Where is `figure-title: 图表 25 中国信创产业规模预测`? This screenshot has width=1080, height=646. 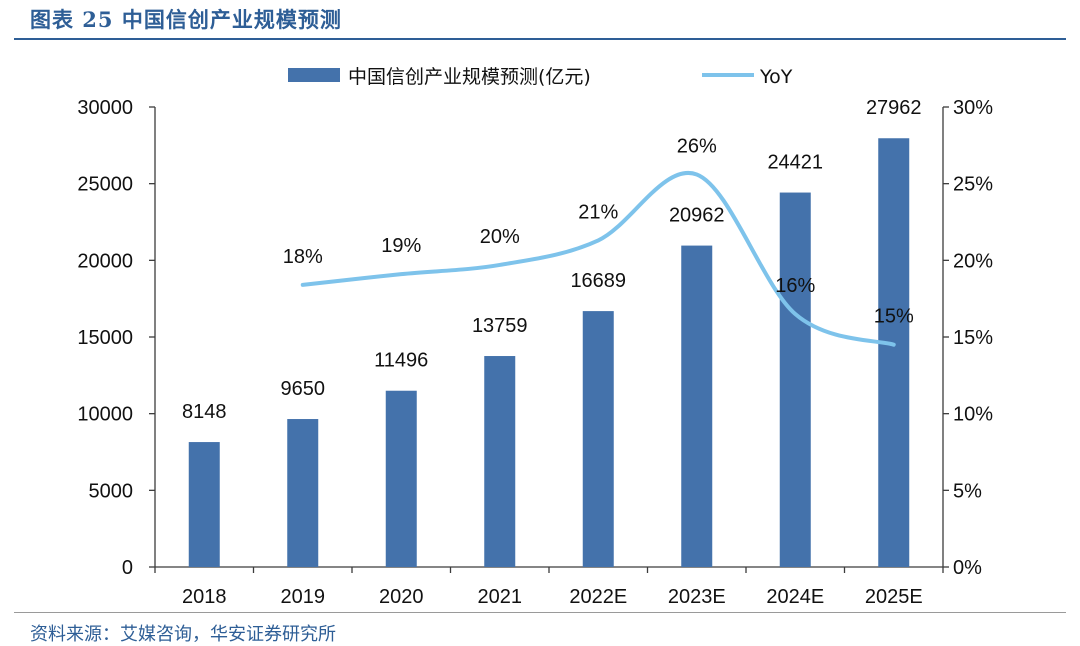
figure-title: 图表 25 中国信创产业规模预测 is located at coordinates (186, 19).